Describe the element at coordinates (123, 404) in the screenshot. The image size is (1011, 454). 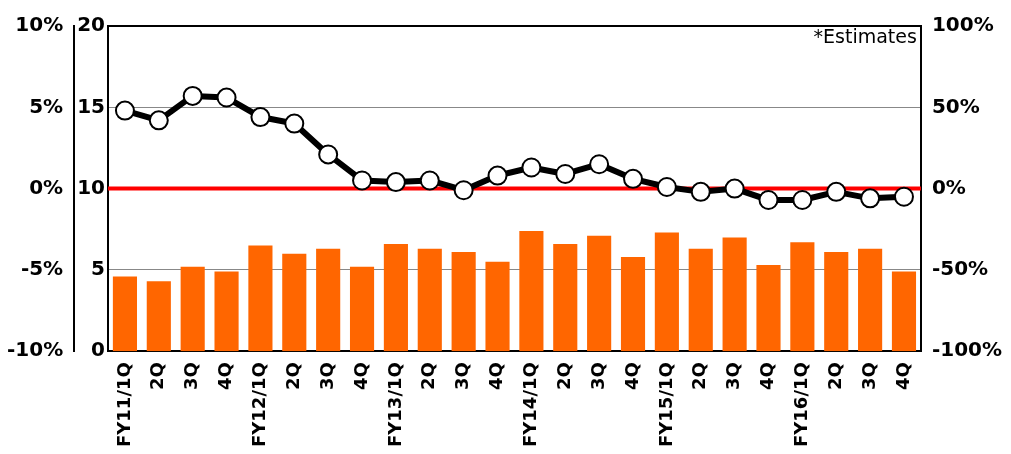
I see `x-tick-label: FY11/1Q` at that location.